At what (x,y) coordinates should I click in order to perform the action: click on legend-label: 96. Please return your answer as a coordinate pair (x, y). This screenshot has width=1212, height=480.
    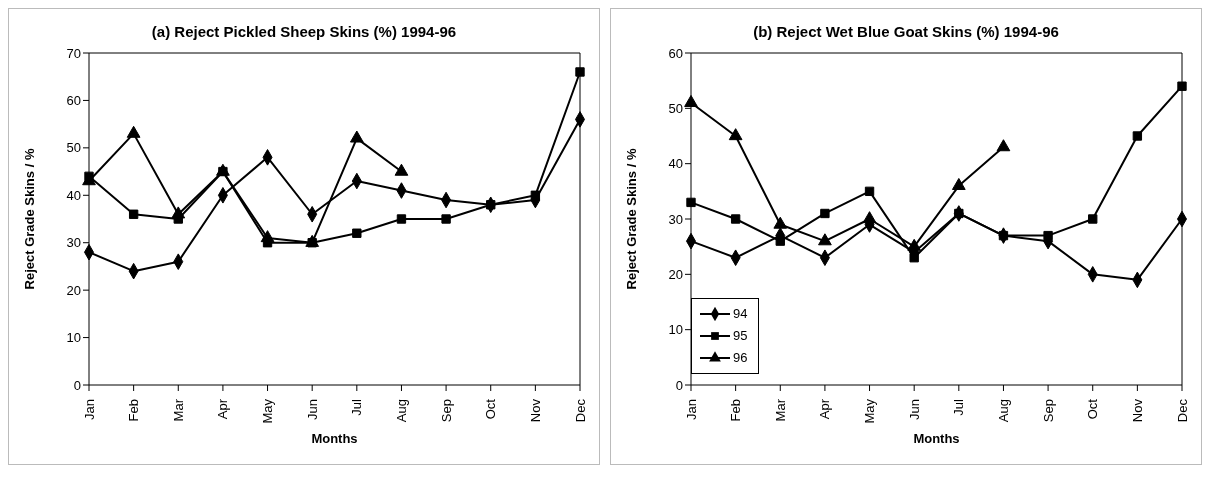
    Looking at the image, I should click on (740, 358).